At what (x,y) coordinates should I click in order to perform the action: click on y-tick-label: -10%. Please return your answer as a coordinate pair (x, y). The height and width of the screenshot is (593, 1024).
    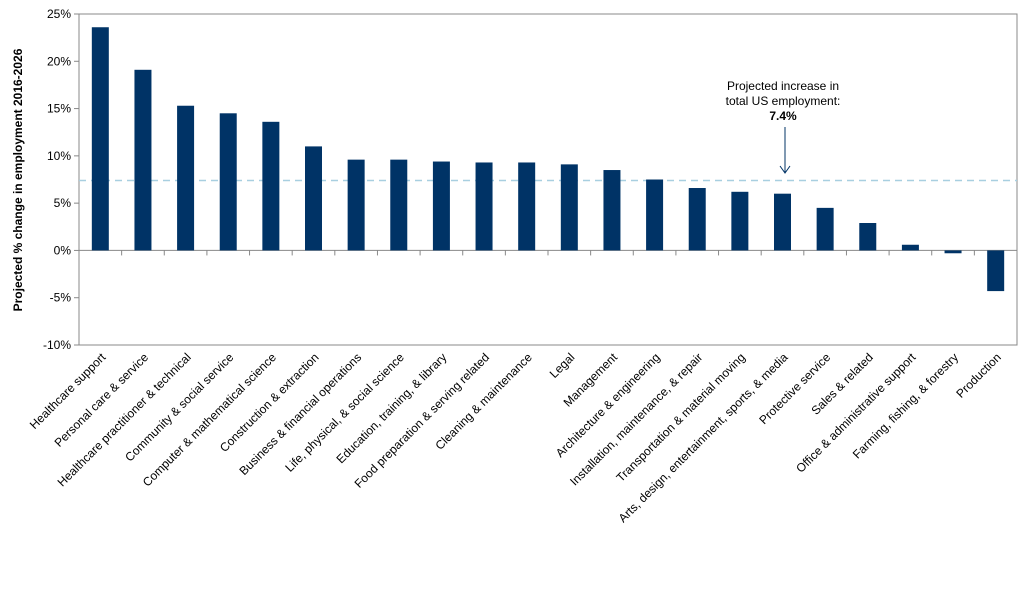
    Looking at the image, I should click on (57, 345).